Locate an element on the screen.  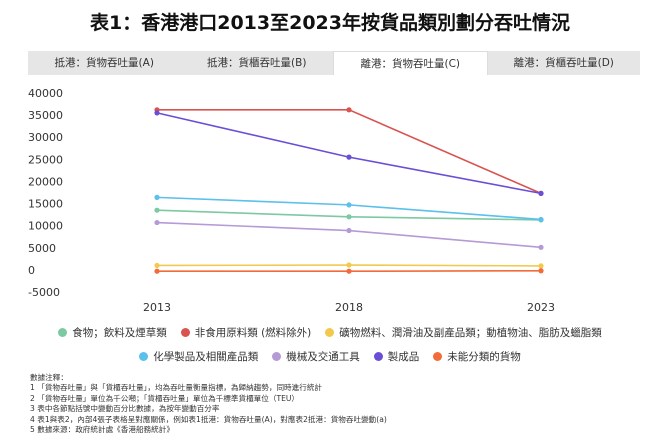
note-line: 5 數據來源：政府統計處《香港船務統計》 is located at coordinates (102, 430).